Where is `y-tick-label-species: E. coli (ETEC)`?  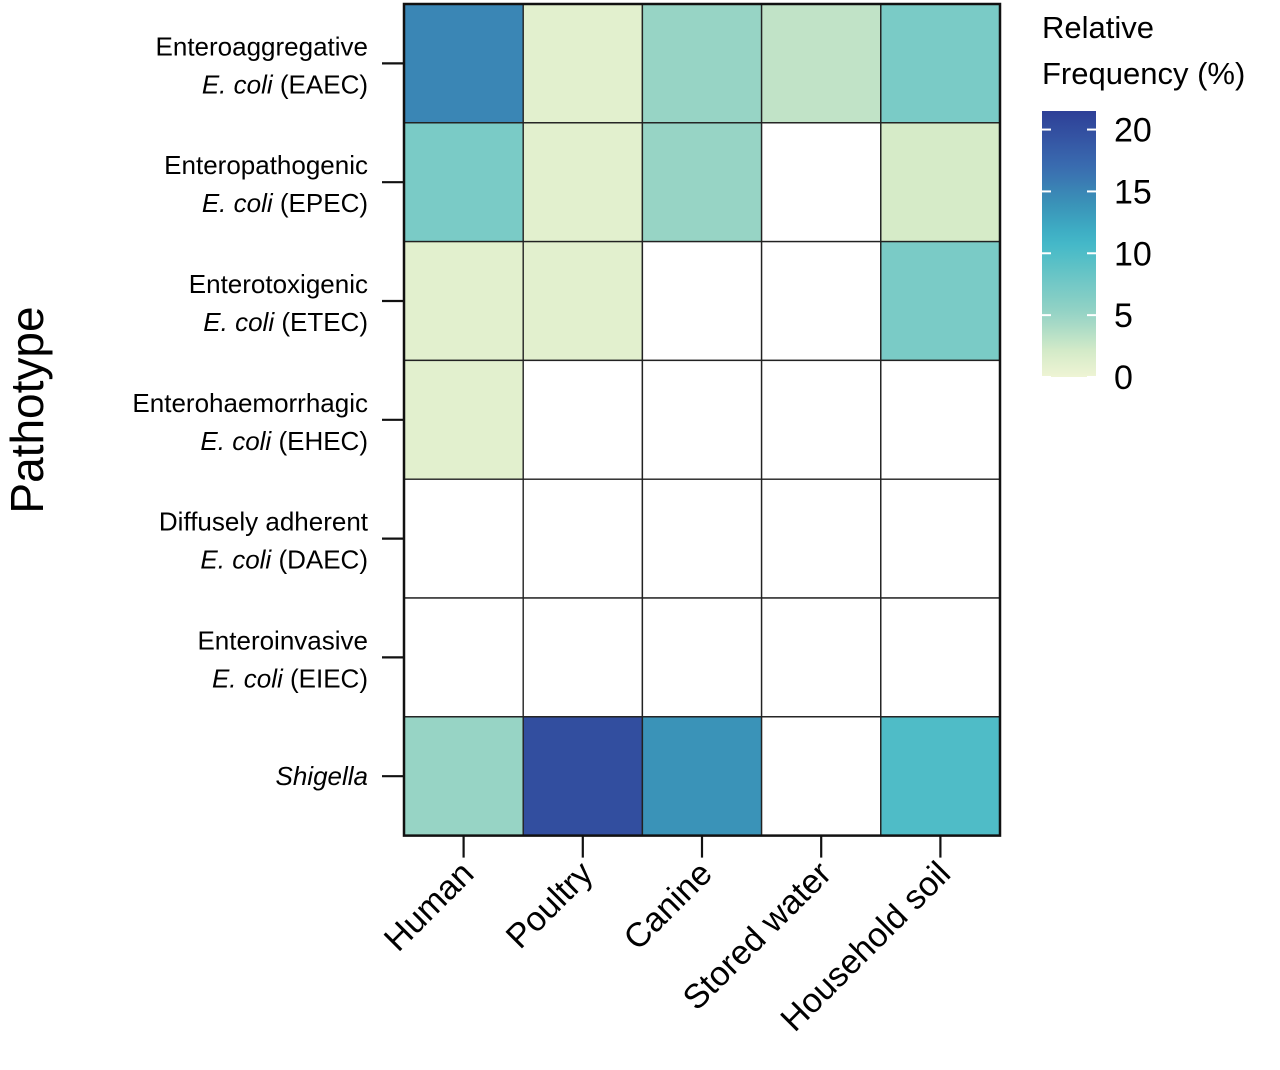 y-tick-label-species: E. coli (ETEC) is located at coordinates (285, 322).